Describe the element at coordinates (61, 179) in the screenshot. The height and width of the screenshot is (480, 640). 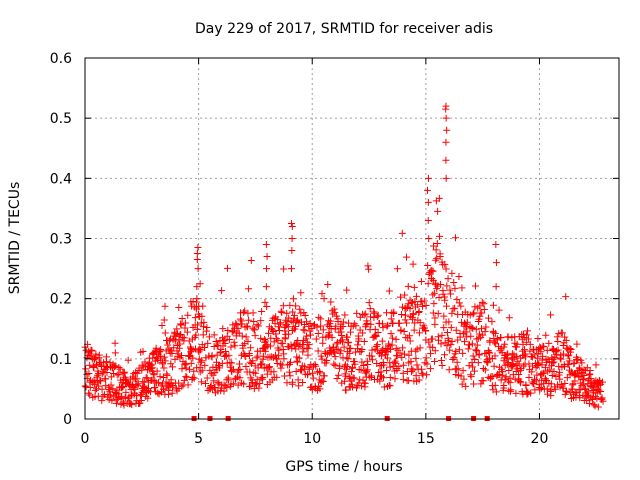
I see `y-tick-label: 0.4` at that location.